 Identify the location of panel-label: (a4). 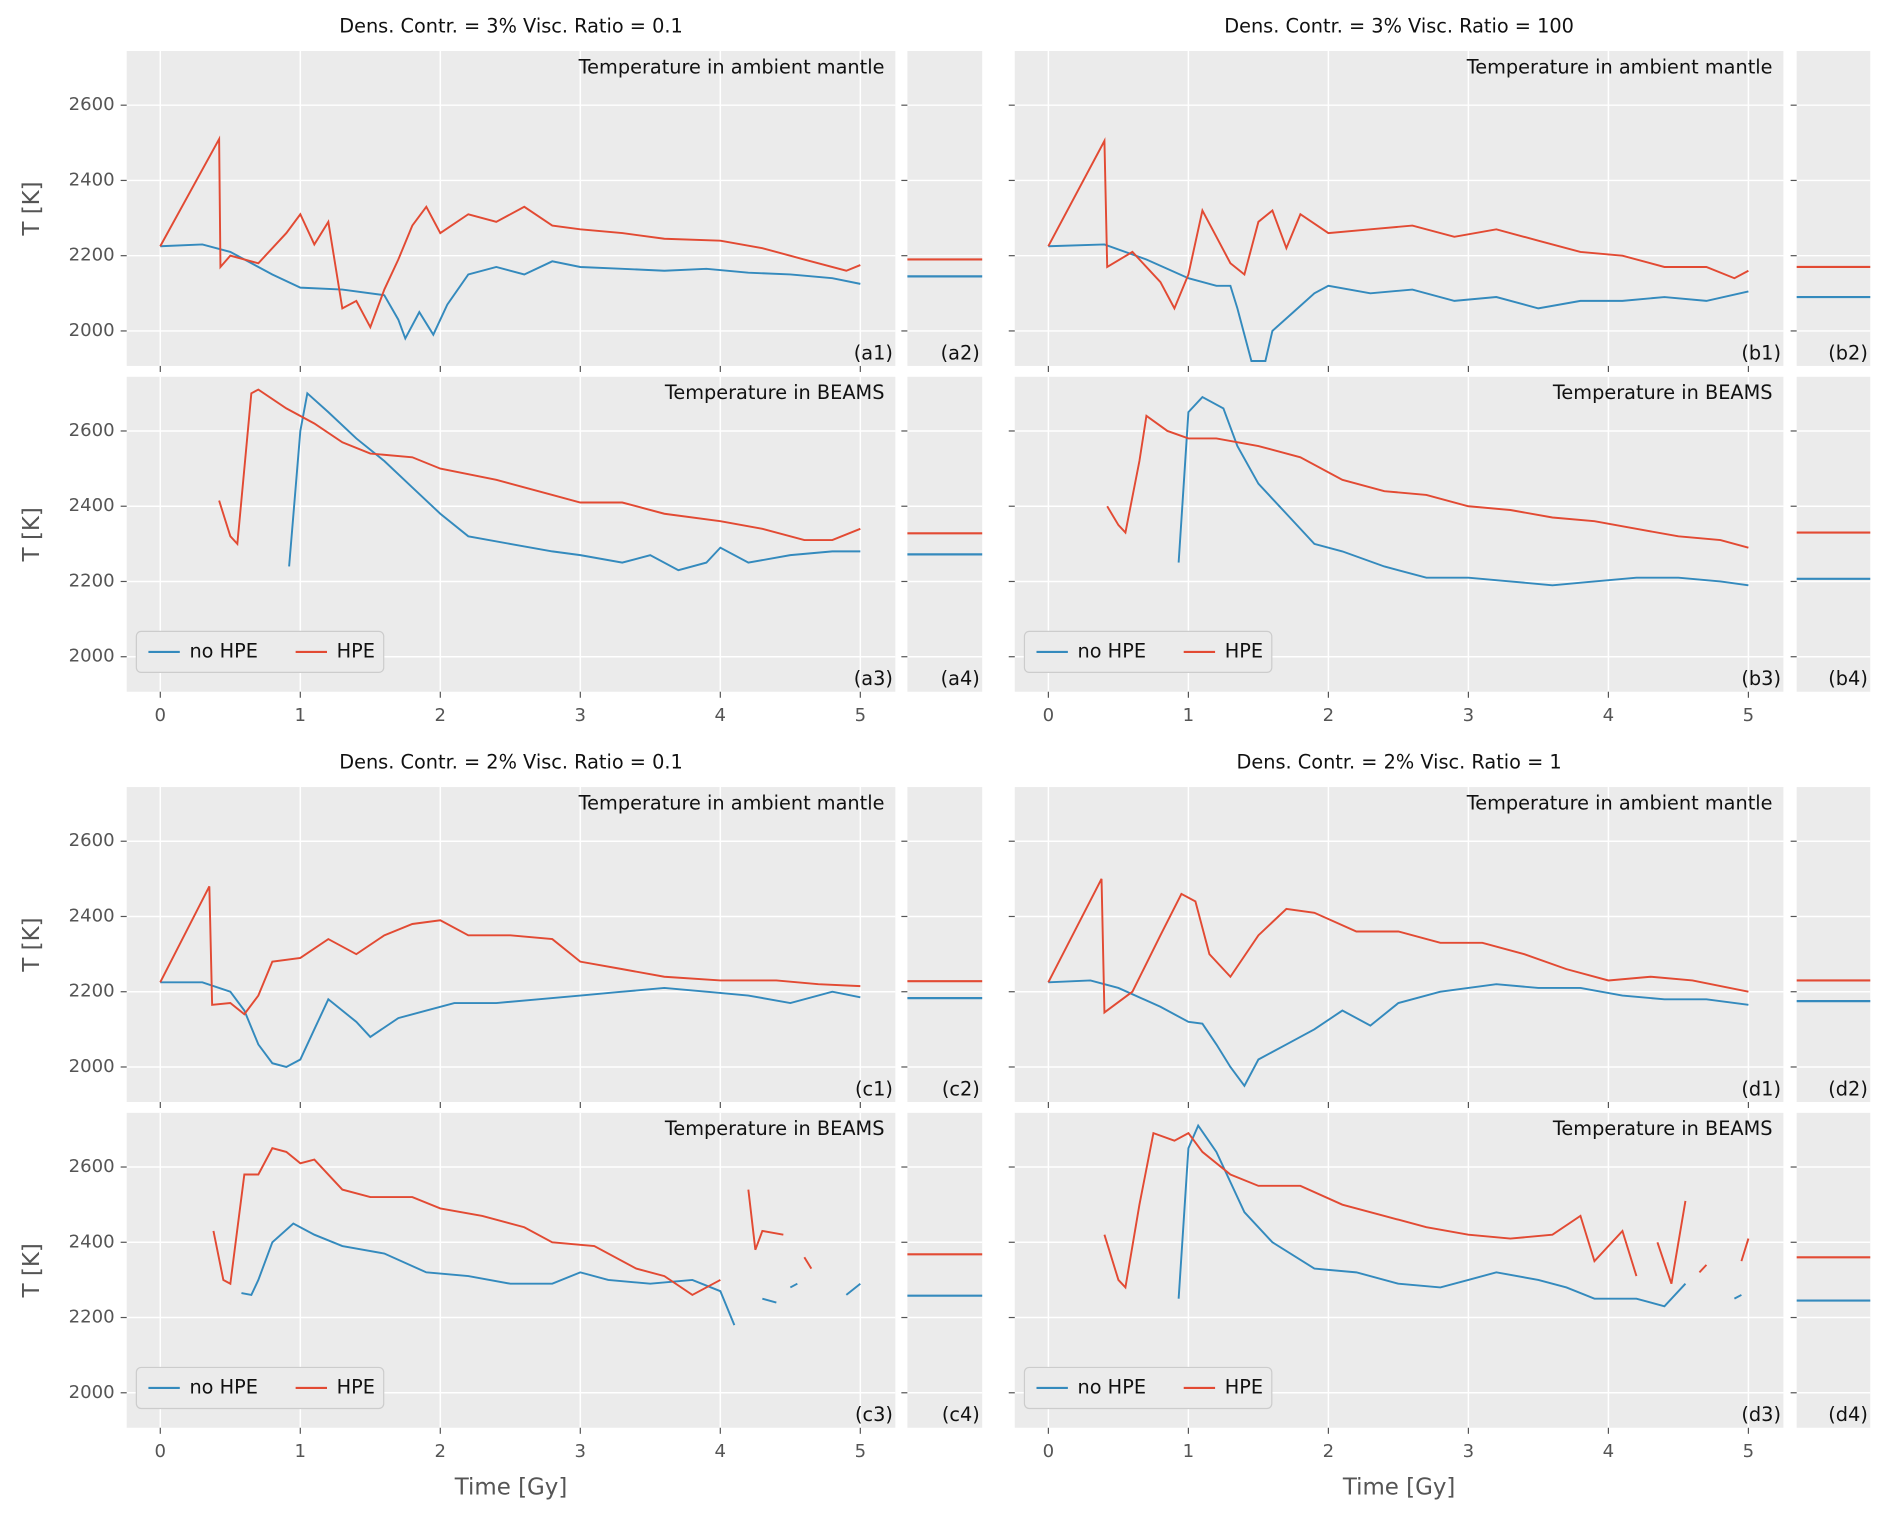
(960, 678).